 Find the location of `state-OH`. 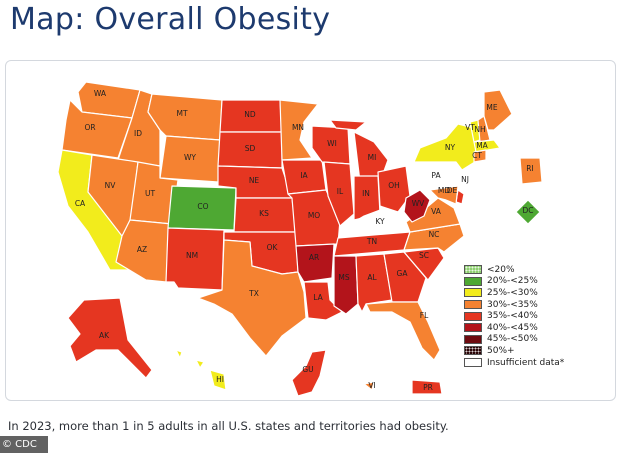

state-OH is located at coordinates (394, 189).